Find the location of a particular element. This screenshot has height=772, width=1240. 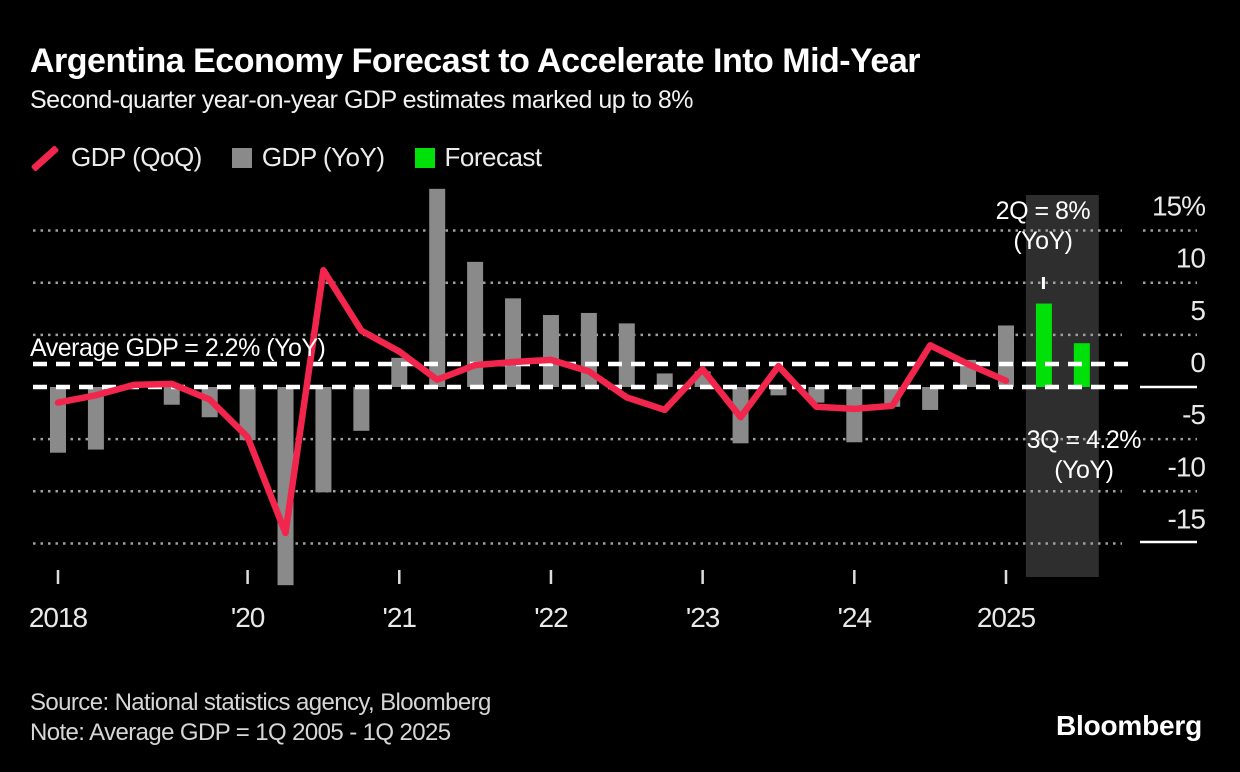

y-tick-label: 0 is located at coordinates (1197, 362).